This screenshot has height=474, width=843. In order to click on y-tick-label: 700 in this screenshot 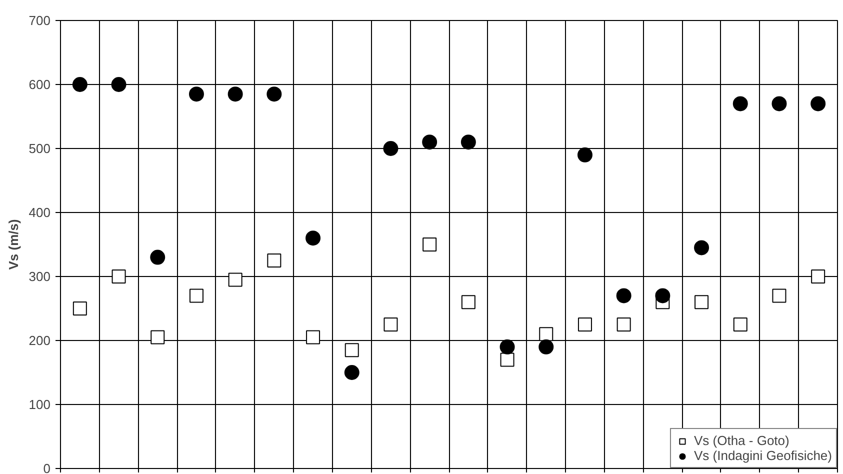, I will do `click(39, 20)`.